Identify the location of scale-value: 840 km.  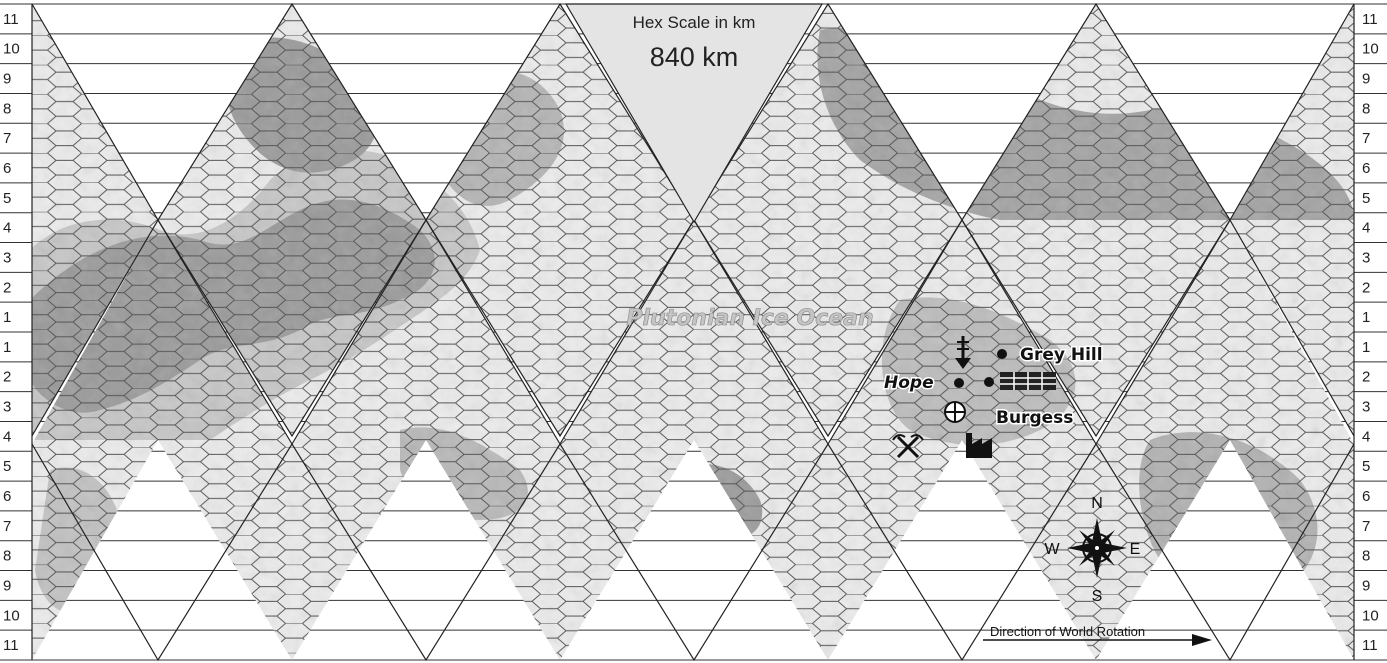
(694, 57).